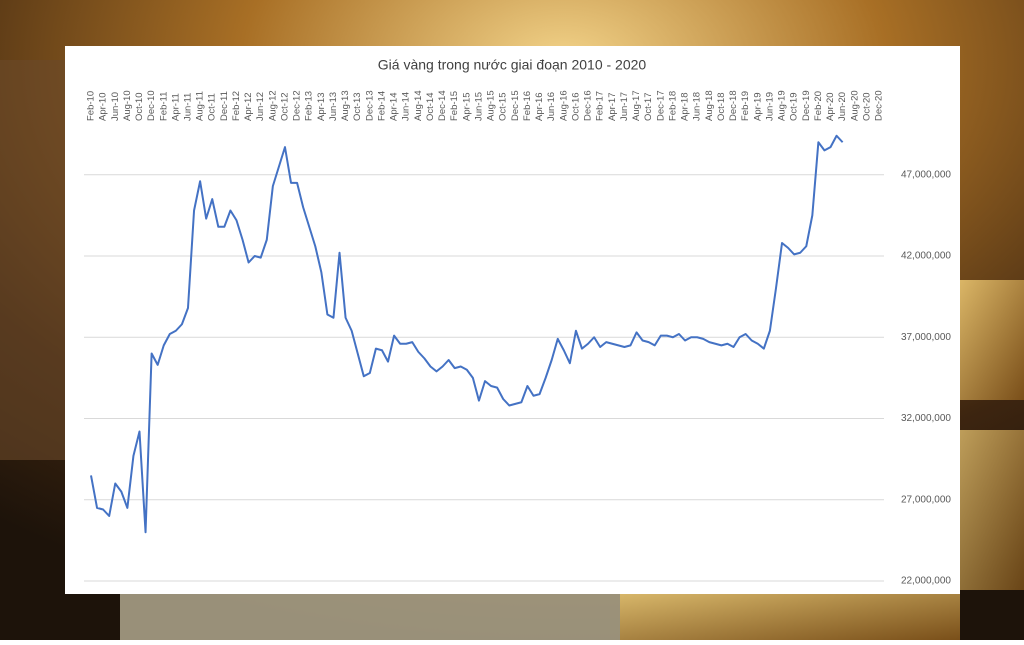  Describe the element at coordinates (188, 107) in the screenshot. I see `x-tick-label: Jun-11` at that location.